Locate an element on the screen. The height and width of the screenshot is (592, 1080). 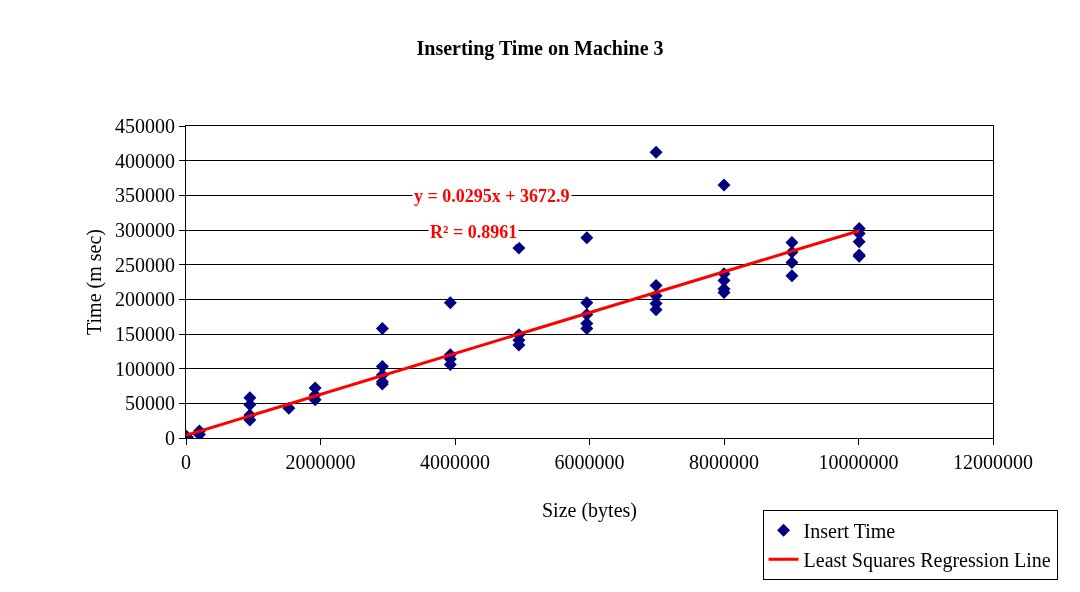
y-tick-label: 100000 is located at coordinates (145, 368).